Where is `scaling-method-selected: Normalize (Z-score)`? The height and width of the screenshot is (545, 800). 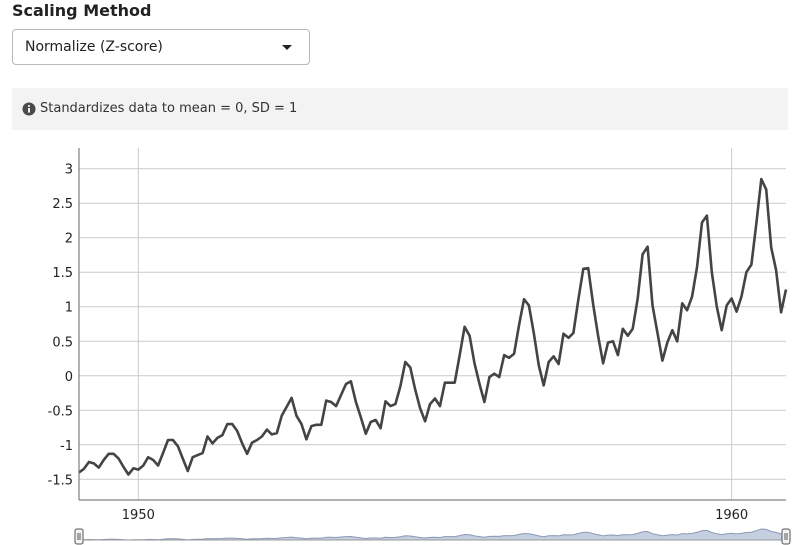 scaling-method-selected: Normalize (Z-score) is located at coordinates (94, 47).